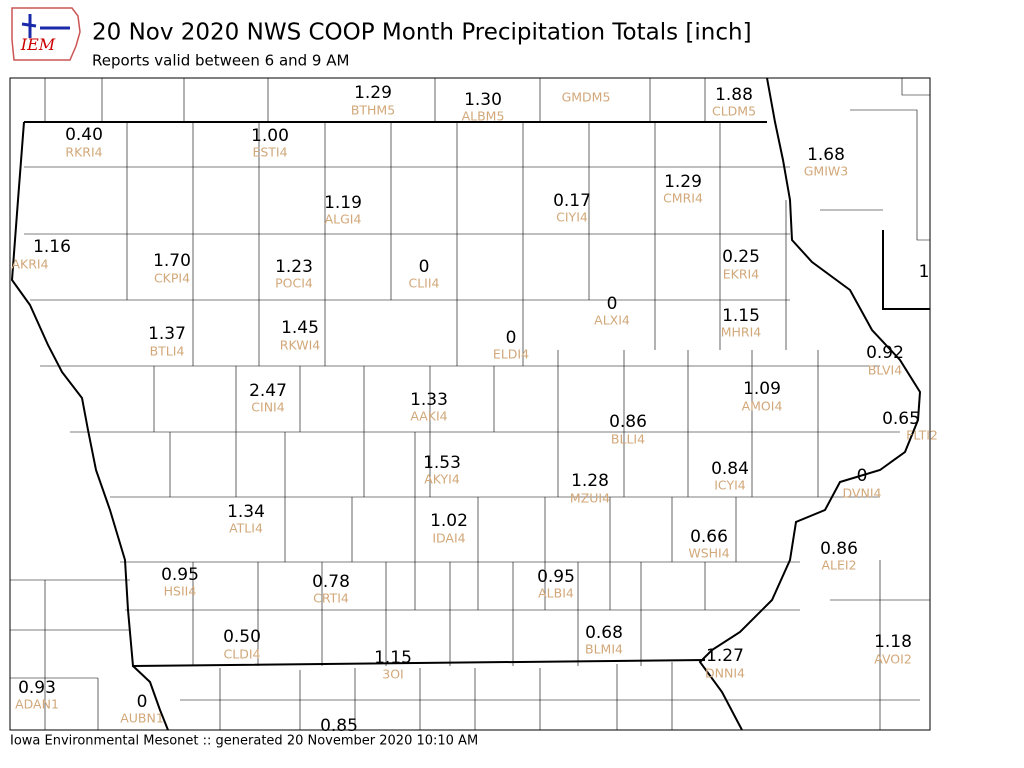 This screenshot has height=768, width=1024. Describe the element at coordinates (442, 479) in the screenshot. I see `station-id: AKYI4` at that location.